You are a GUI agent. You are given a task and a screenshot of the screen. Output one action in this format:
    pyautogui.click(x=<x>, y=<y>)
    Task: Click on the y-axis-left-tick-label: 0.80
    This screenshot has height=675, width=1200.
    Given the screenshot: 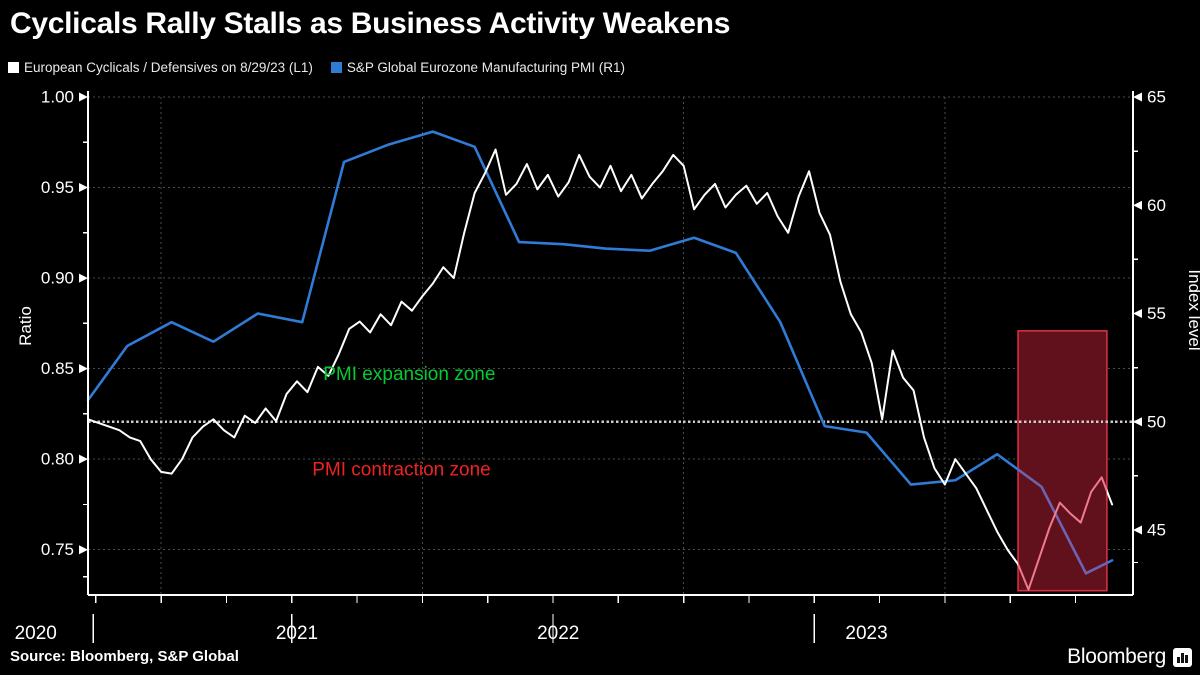 What is the action you would take?
    pyautogui.click(x=57, y=459)
    